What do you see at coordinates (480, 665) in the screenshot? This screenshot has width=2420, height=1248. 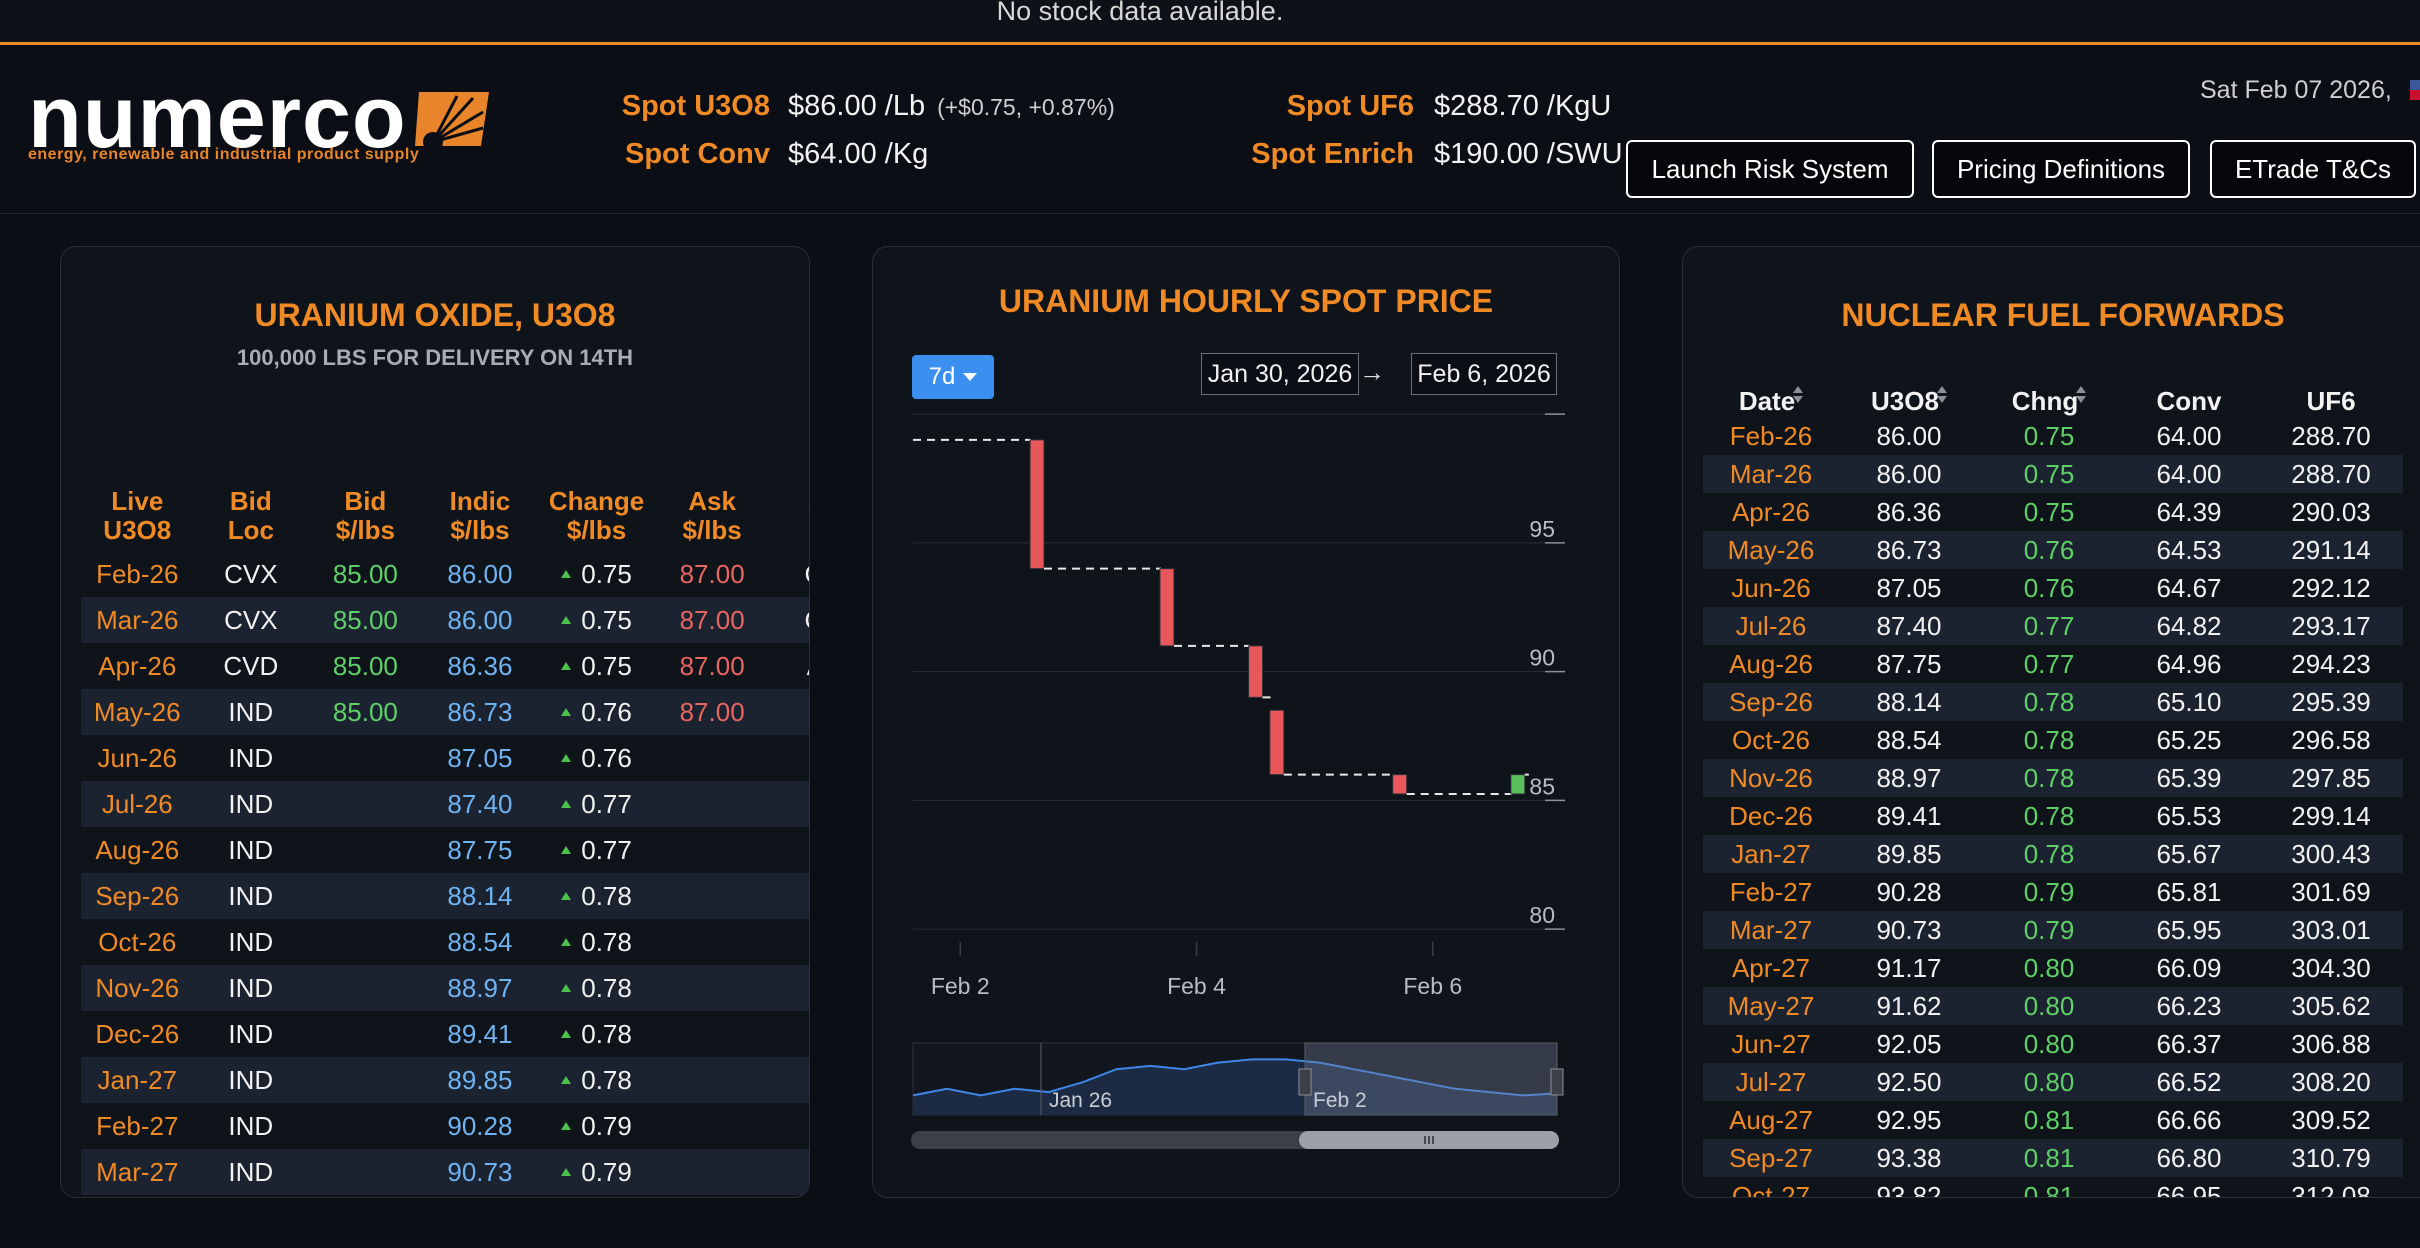 I see `oxide-cell: 86.36` at bounding box center [480, 665].